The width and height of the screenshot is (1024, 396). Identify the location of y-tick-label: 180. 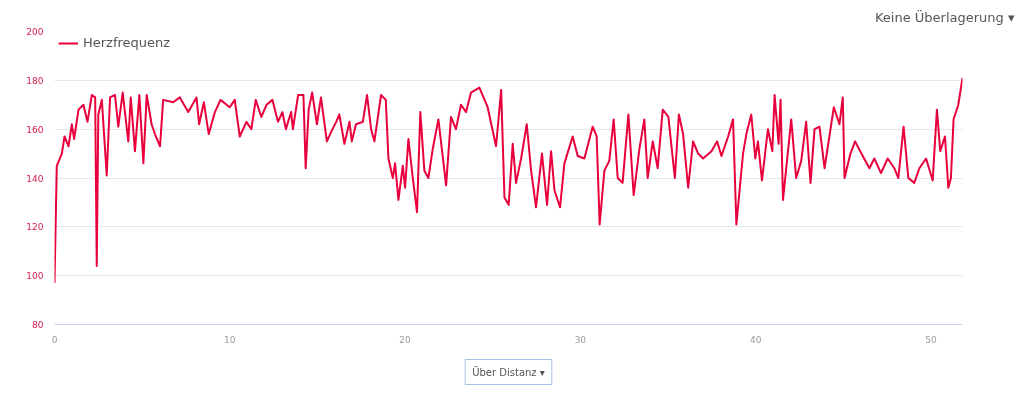
(35, 80).